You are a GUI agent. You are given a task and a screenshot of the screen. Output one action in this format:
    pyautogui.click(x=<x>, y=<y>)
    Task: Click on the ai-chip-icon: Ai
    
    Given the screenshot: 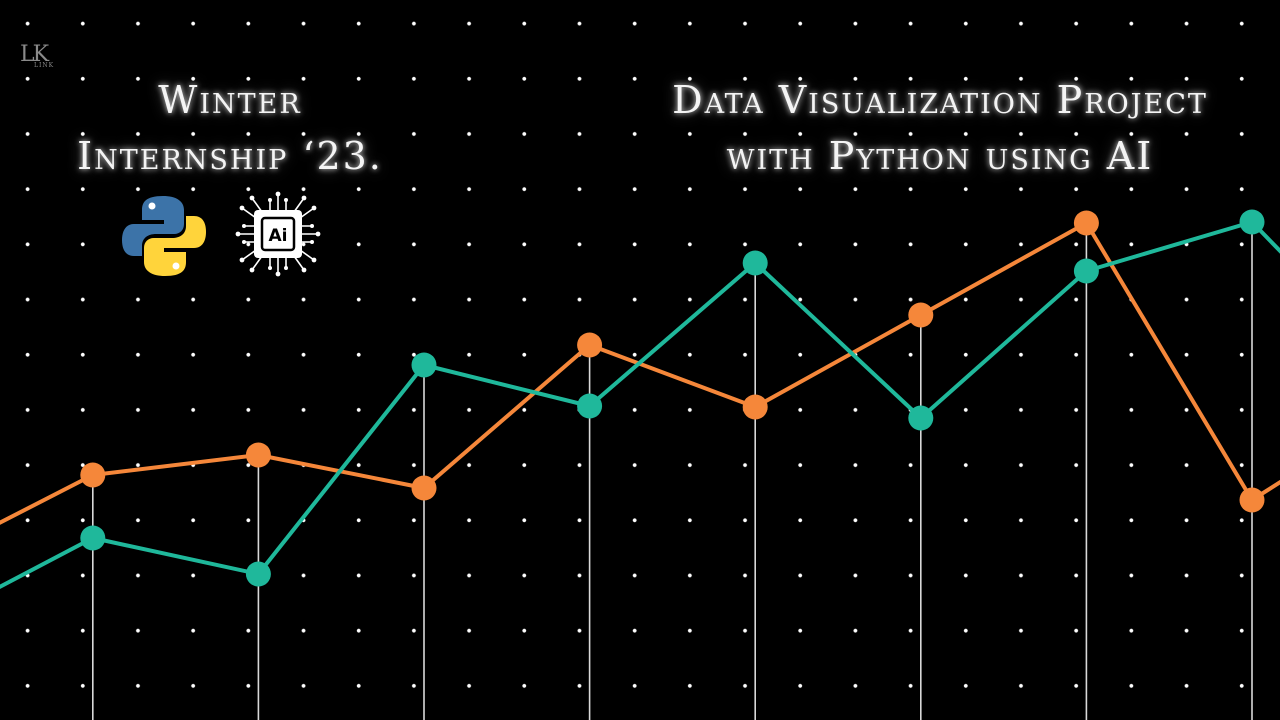 What is the action you would take?
    pyautogui.click(x=278, y=234)
    